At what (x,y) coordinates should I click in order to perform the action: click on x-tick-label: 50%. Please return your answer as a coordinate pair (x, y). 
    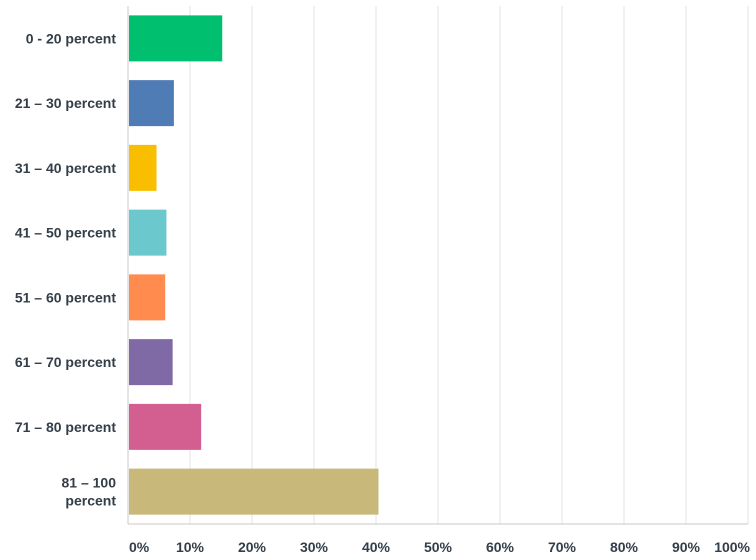
    Looking at the image, I should click on (438, 547).